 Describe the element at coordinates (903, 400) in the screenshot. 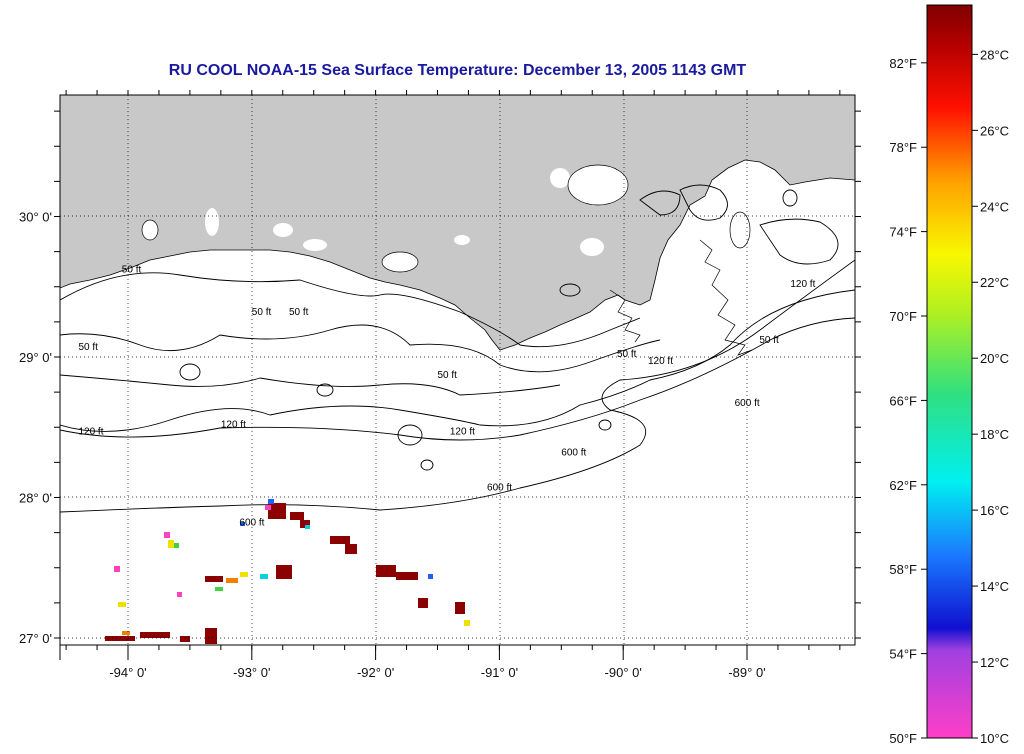

I see `colorbar-f-label: 66°F` at that location.